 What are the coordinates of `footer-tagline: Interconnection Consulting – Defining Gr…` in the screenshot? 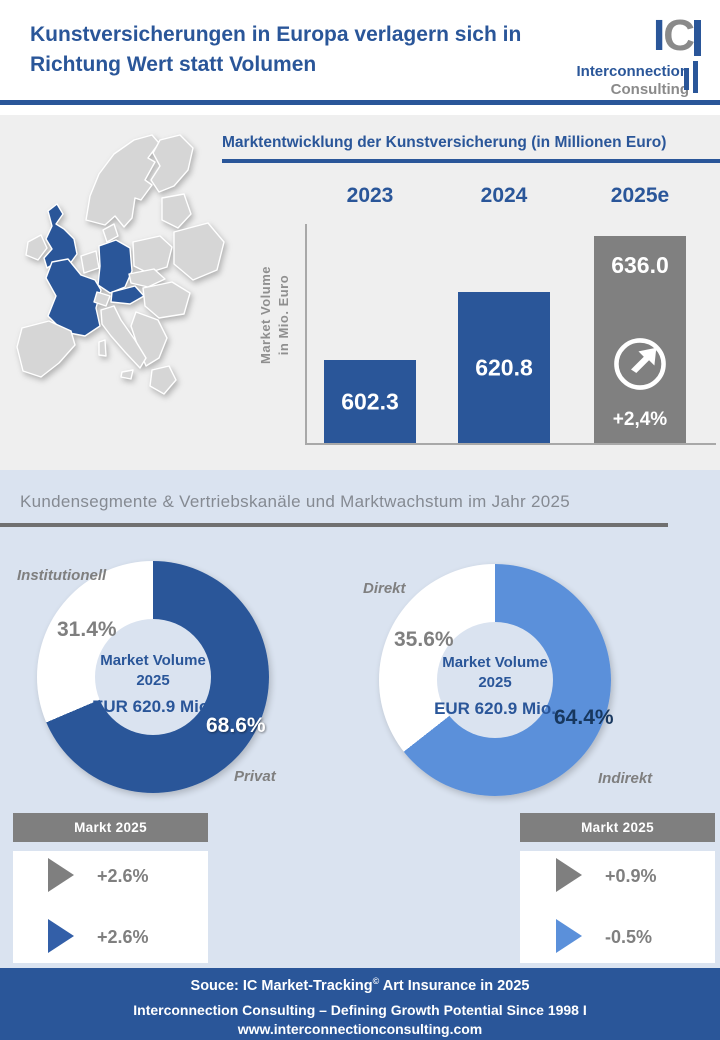 It's located at (360, 1016).